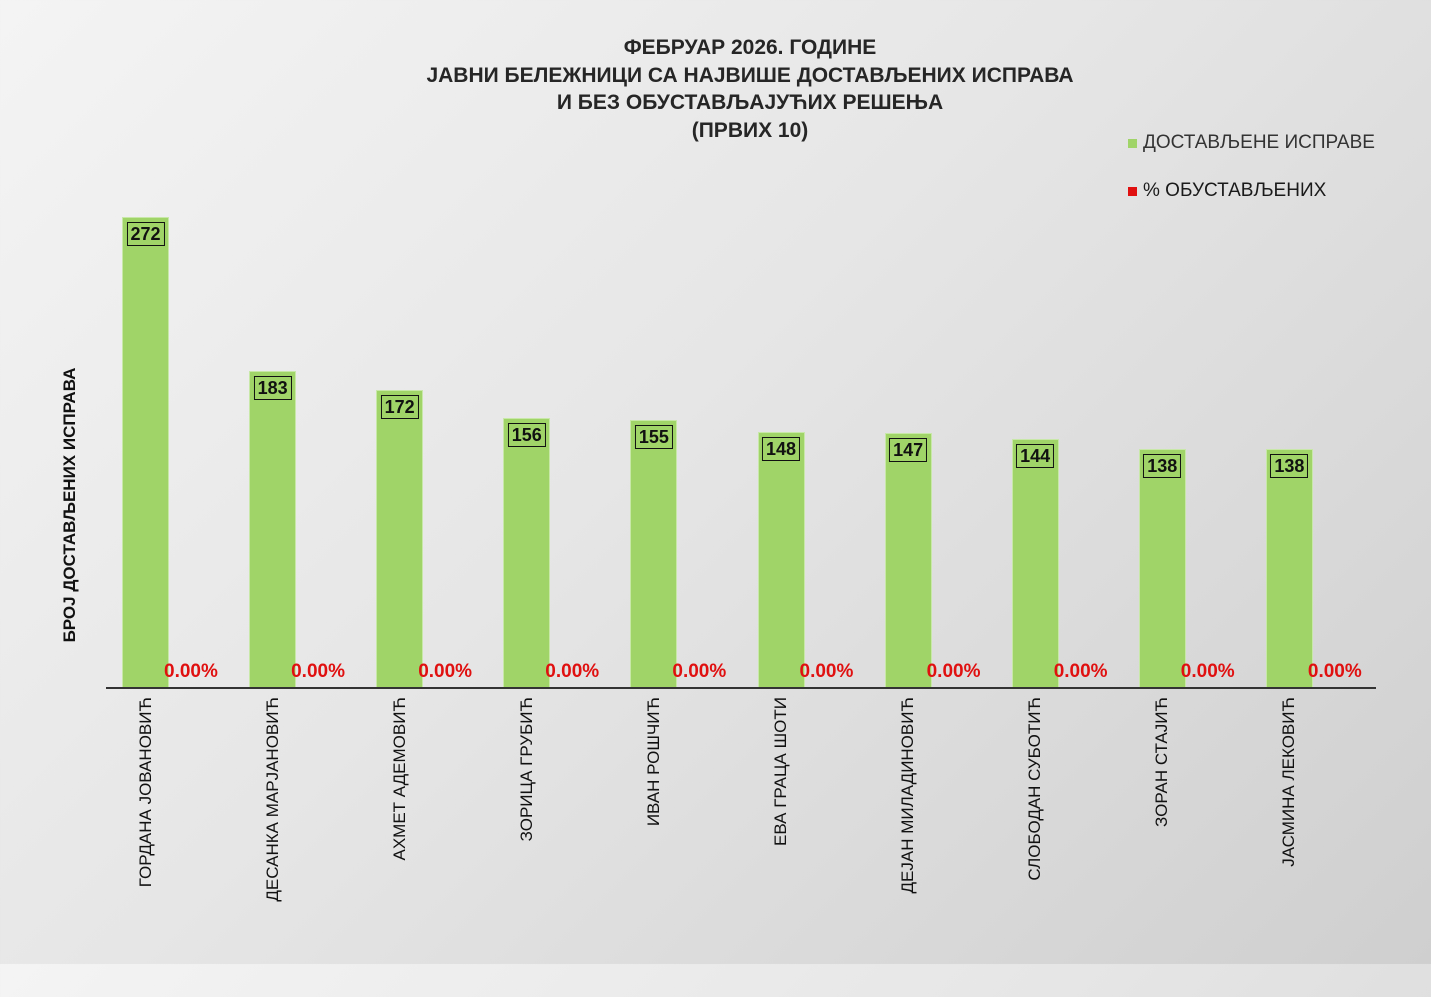 The width and height of the screenshot is (1431, 997). What do you see at coordinates (145, 792) in the screenshot?
I see `category-label: ГОРДАНА ЈОВАНОВИЋ` at bounding box center [145, 792].